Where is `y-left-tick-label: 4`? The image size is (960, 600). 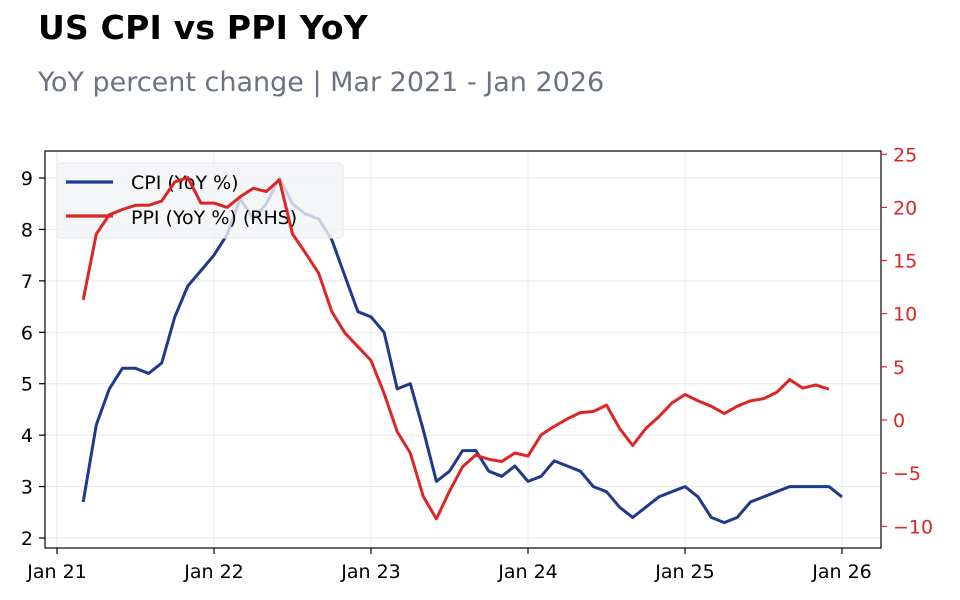
y-left-tick-label: 4 is located at coordinates (27, 436).